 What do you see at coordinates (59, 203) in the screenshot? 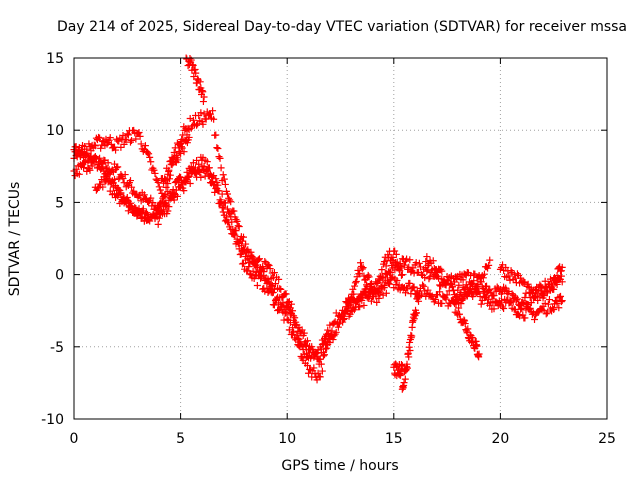
I see `y-tick-label: 5` at bounding box center [59, 203].